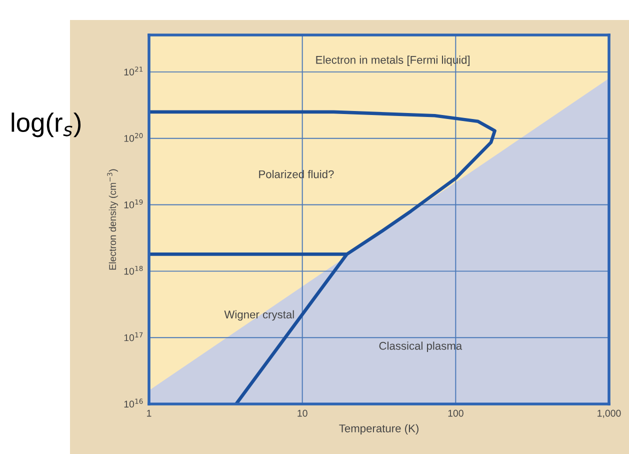 Image resolution: width=629 pixels, height=454 pixels. Describe the element at coordinates (303, 413) in the screenshot. I see `x-tick-label: 10` at that location.